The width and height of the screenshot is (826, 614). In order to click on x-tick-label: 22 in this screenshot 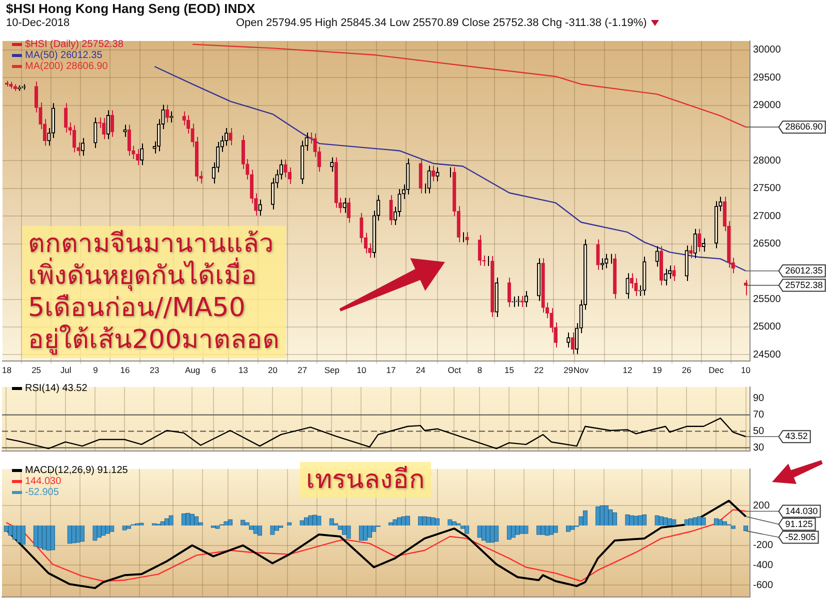, I will do `click(539, 370)`.